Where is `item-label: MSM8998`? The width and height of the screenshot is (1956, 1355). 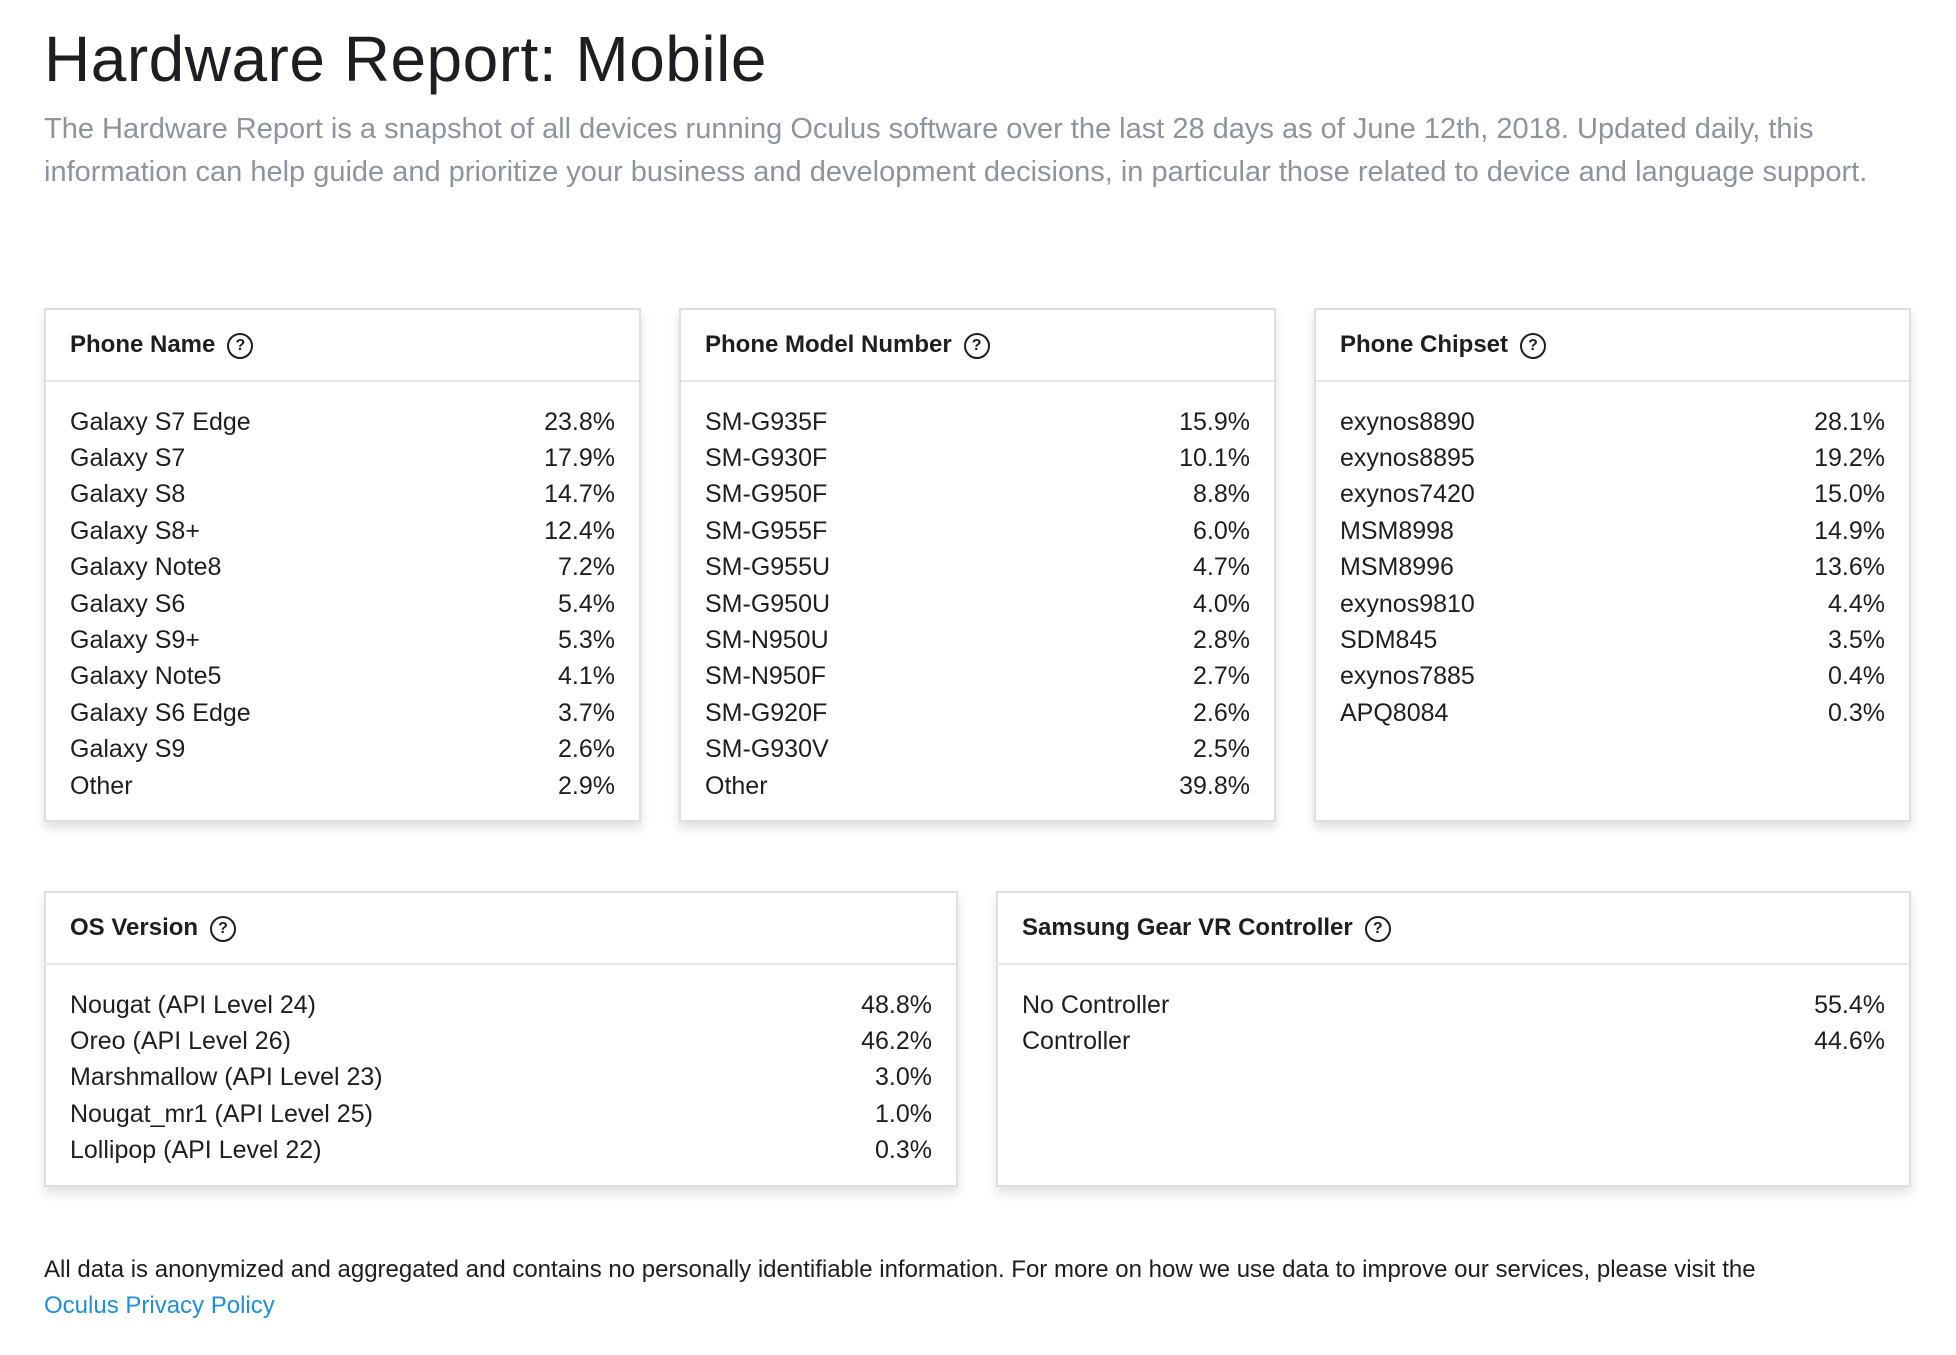 item-label: MSM8998 is located at coordinates (1397, 530).